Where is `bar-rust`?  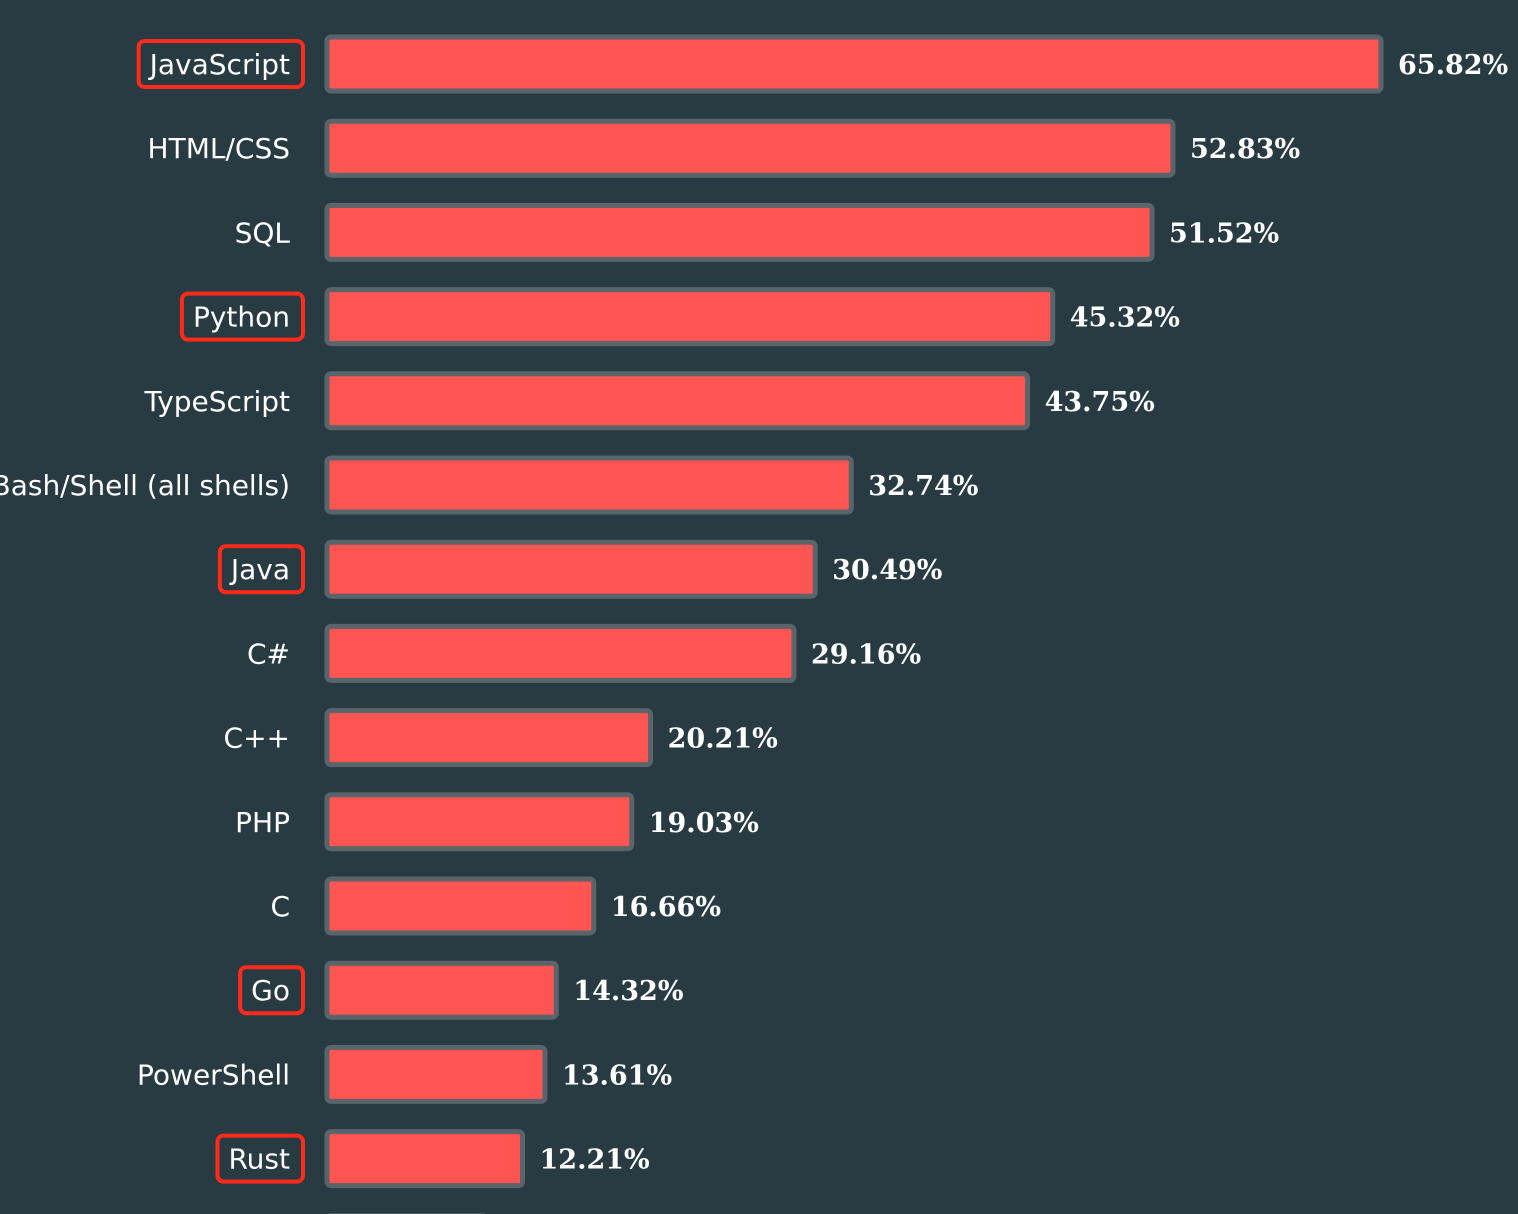 bar-rust is located at coordinates (425, 1159).